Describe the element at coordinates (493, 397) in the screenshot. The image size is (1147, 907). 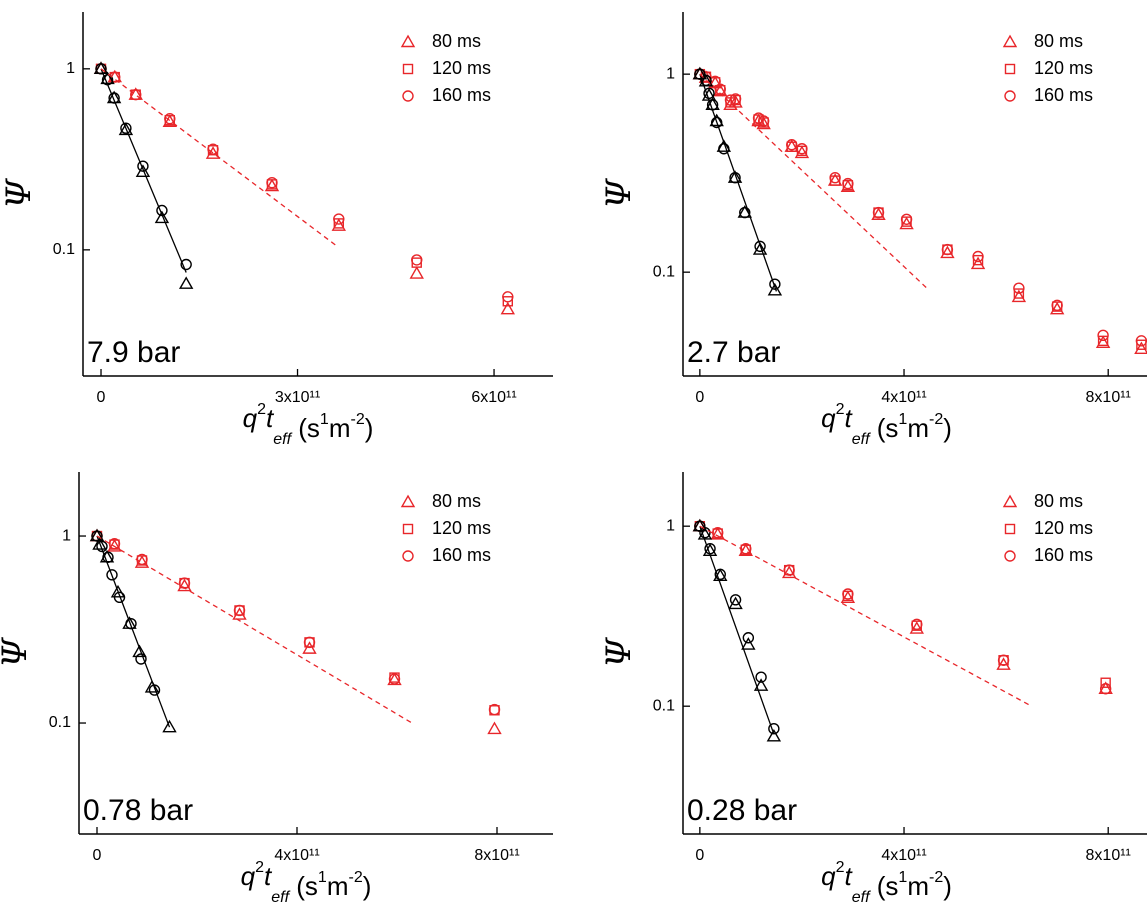
I see `x-tick-label: 6x10¹¹` at that location.